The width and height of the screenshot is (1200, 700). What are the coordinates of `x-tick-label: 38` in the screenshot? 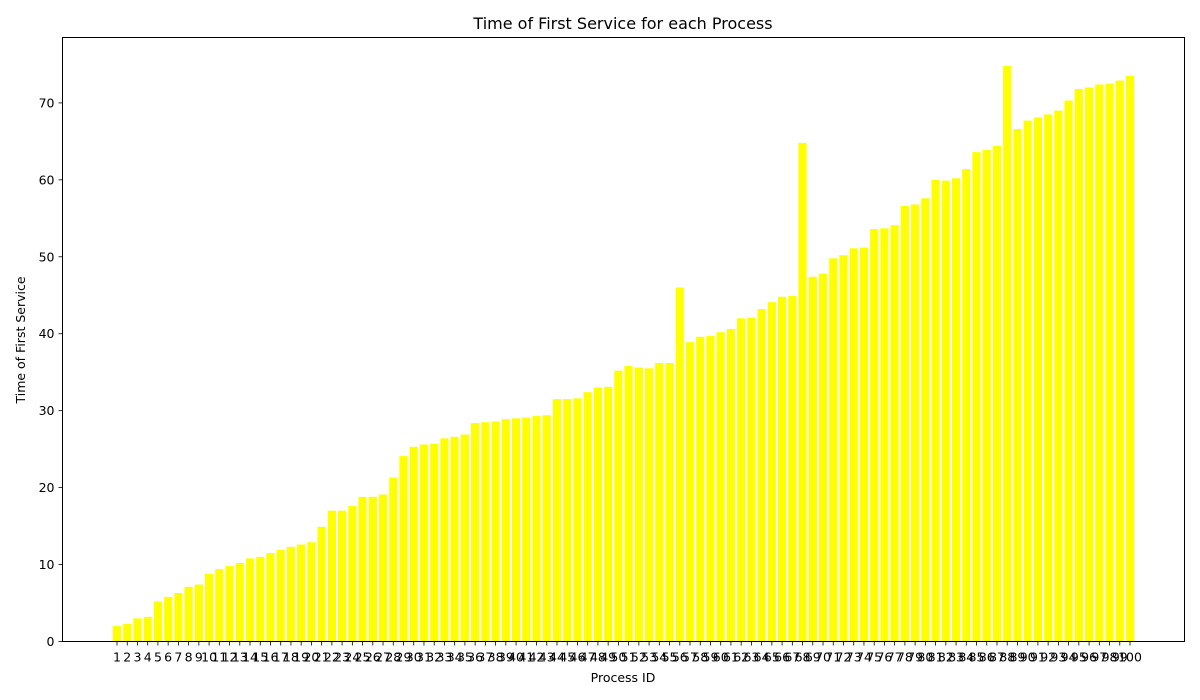 It's located at (496, 657).